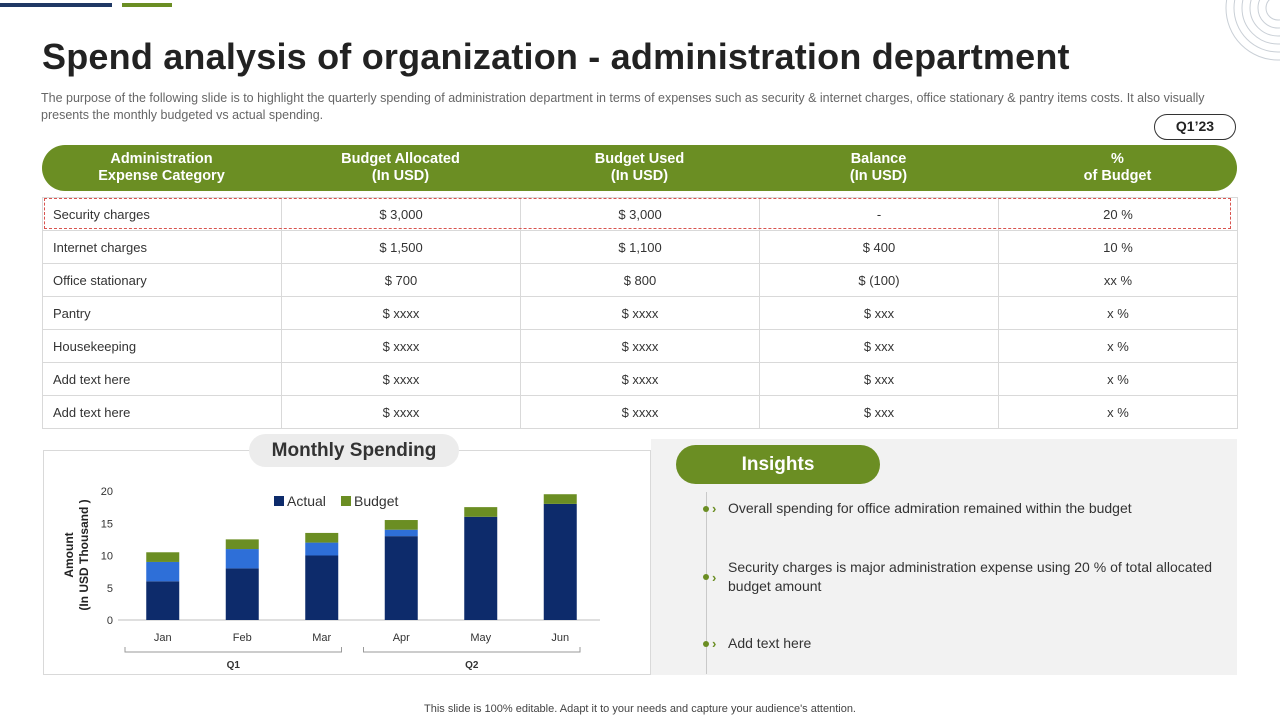  What do you see at coordinates (163, 557) in the screenshot?
I see `bar-budget-jan` at bounding box center [163, 557].